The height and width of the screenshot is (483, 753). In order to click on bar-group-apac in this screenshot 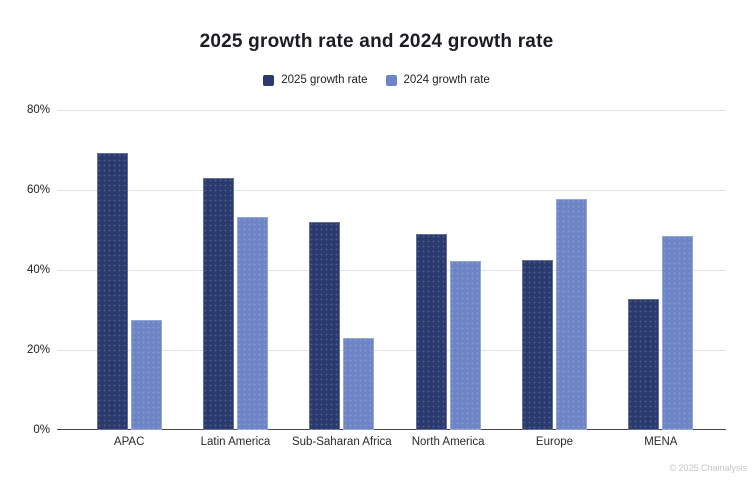, I will do `click(129, 270)`.